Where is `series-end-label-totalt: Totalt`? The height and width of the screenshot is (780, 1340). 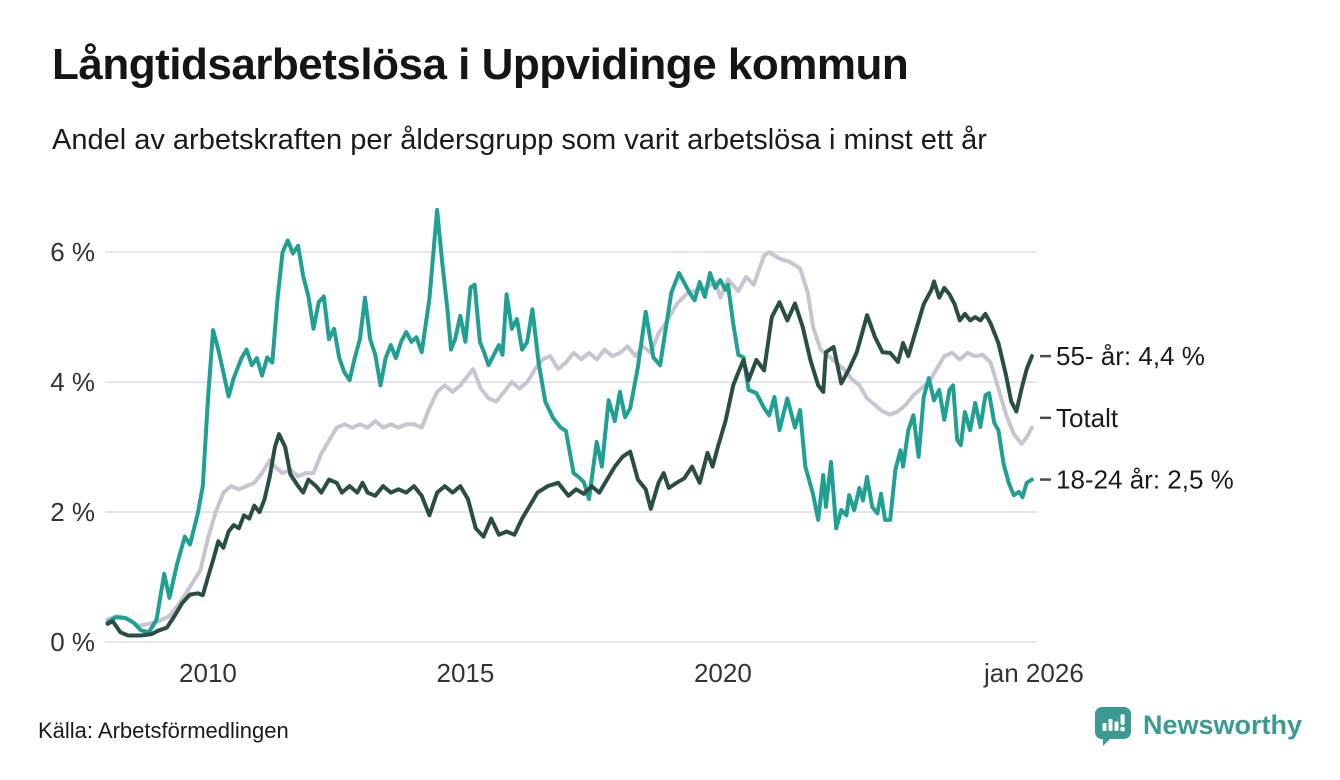 series-end-label-totalt: Totalt is located at coordinates (1087, 418).